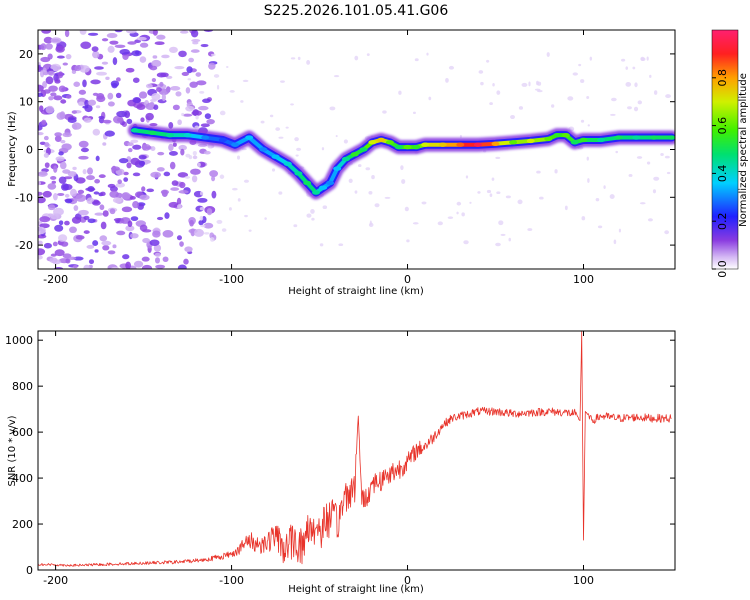 This screenshot has width=750, height=600. Describe the element at coordinates (12, 149) in the screenshot. I see `spectrogram-y-label: Frequency (Hz)` at that location.